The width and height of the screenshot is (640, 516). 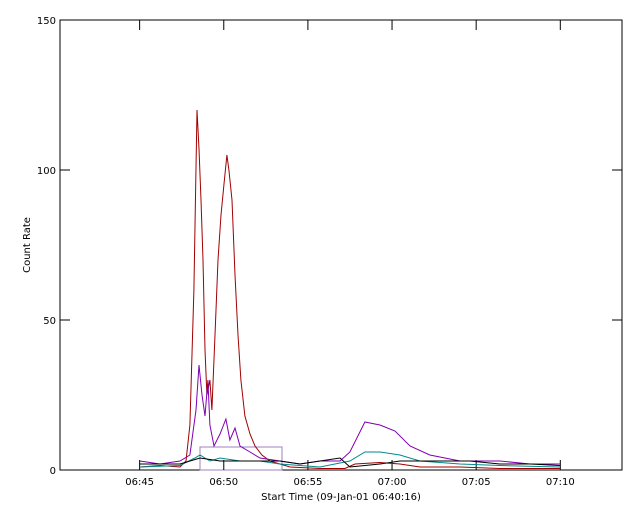 What do you see at coordinates (139, 482) in the screenshot?
I see `x-tick-label: 06:45` at bounding box center [139, 482].